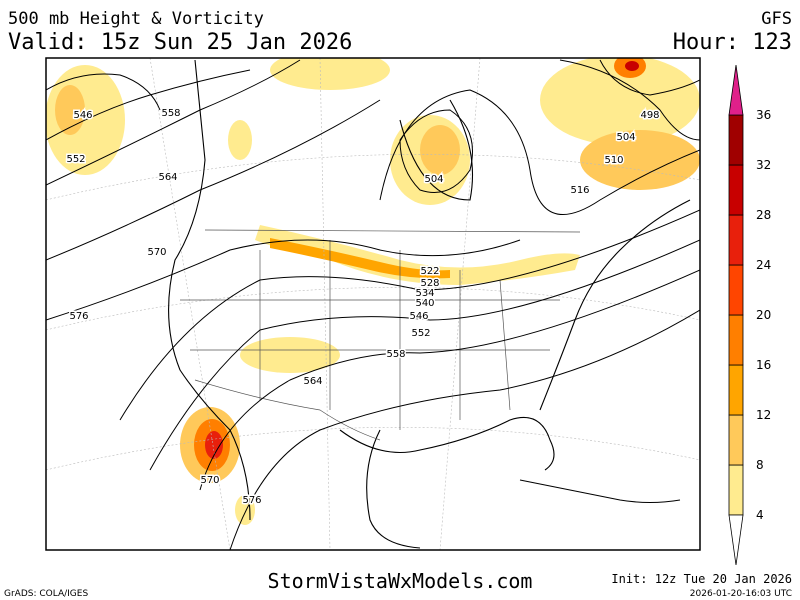  Describe the element at coordinates (749, 315) in the screenshot. I see `colorbar: 4 8 12 16 20 24 28 32 36` at that location.